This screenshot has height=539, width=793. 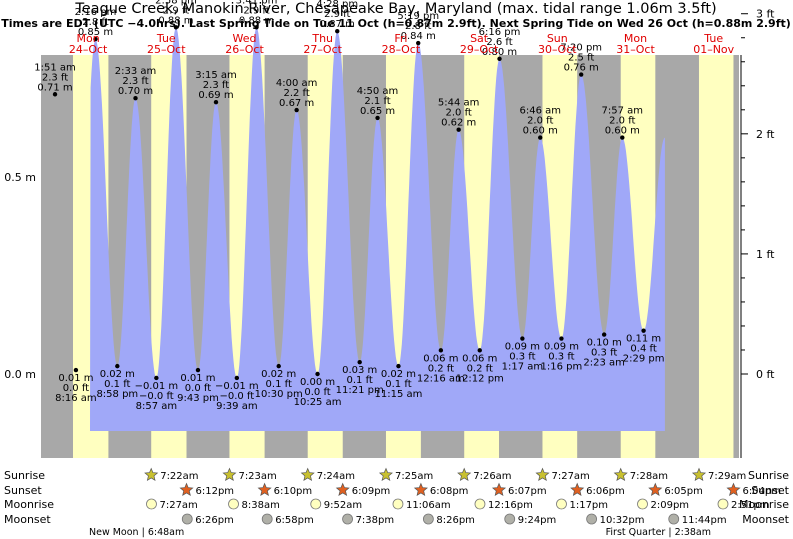 What do you see at coordinates (279, 394) in the screenshot?
I see `tide-time-label: 10:30 pm` at bounding box center [279, 394].